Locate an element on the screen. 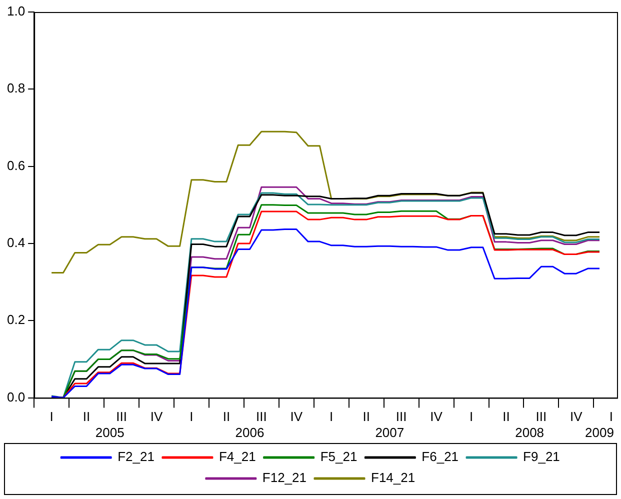  y-tick-label: 0.2 is located at coordinates (16, 320).